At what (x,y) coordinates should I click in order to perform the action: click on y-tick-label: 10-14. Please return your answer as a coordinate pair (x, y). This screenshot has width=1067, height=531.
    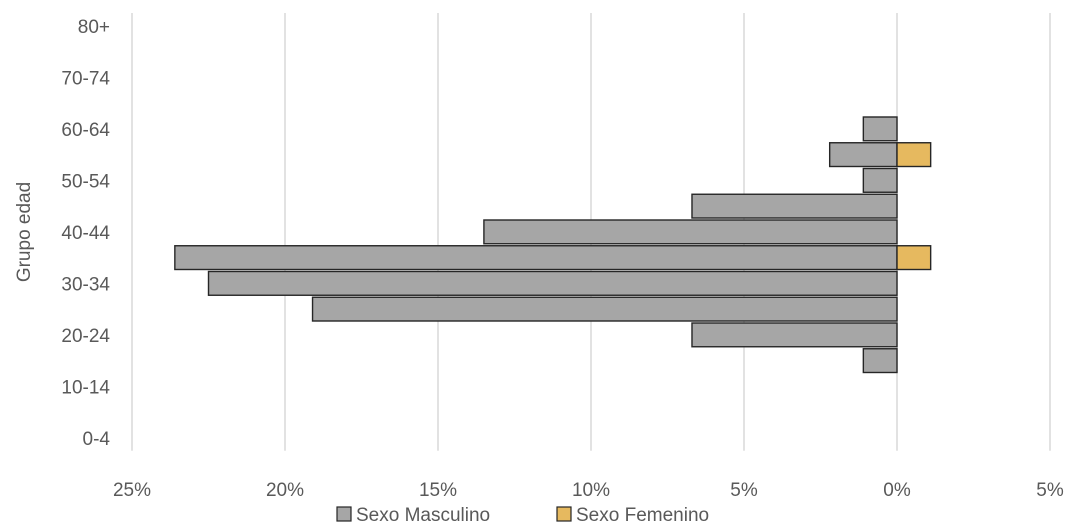
    Looking at the image, I should click on (85, 387).